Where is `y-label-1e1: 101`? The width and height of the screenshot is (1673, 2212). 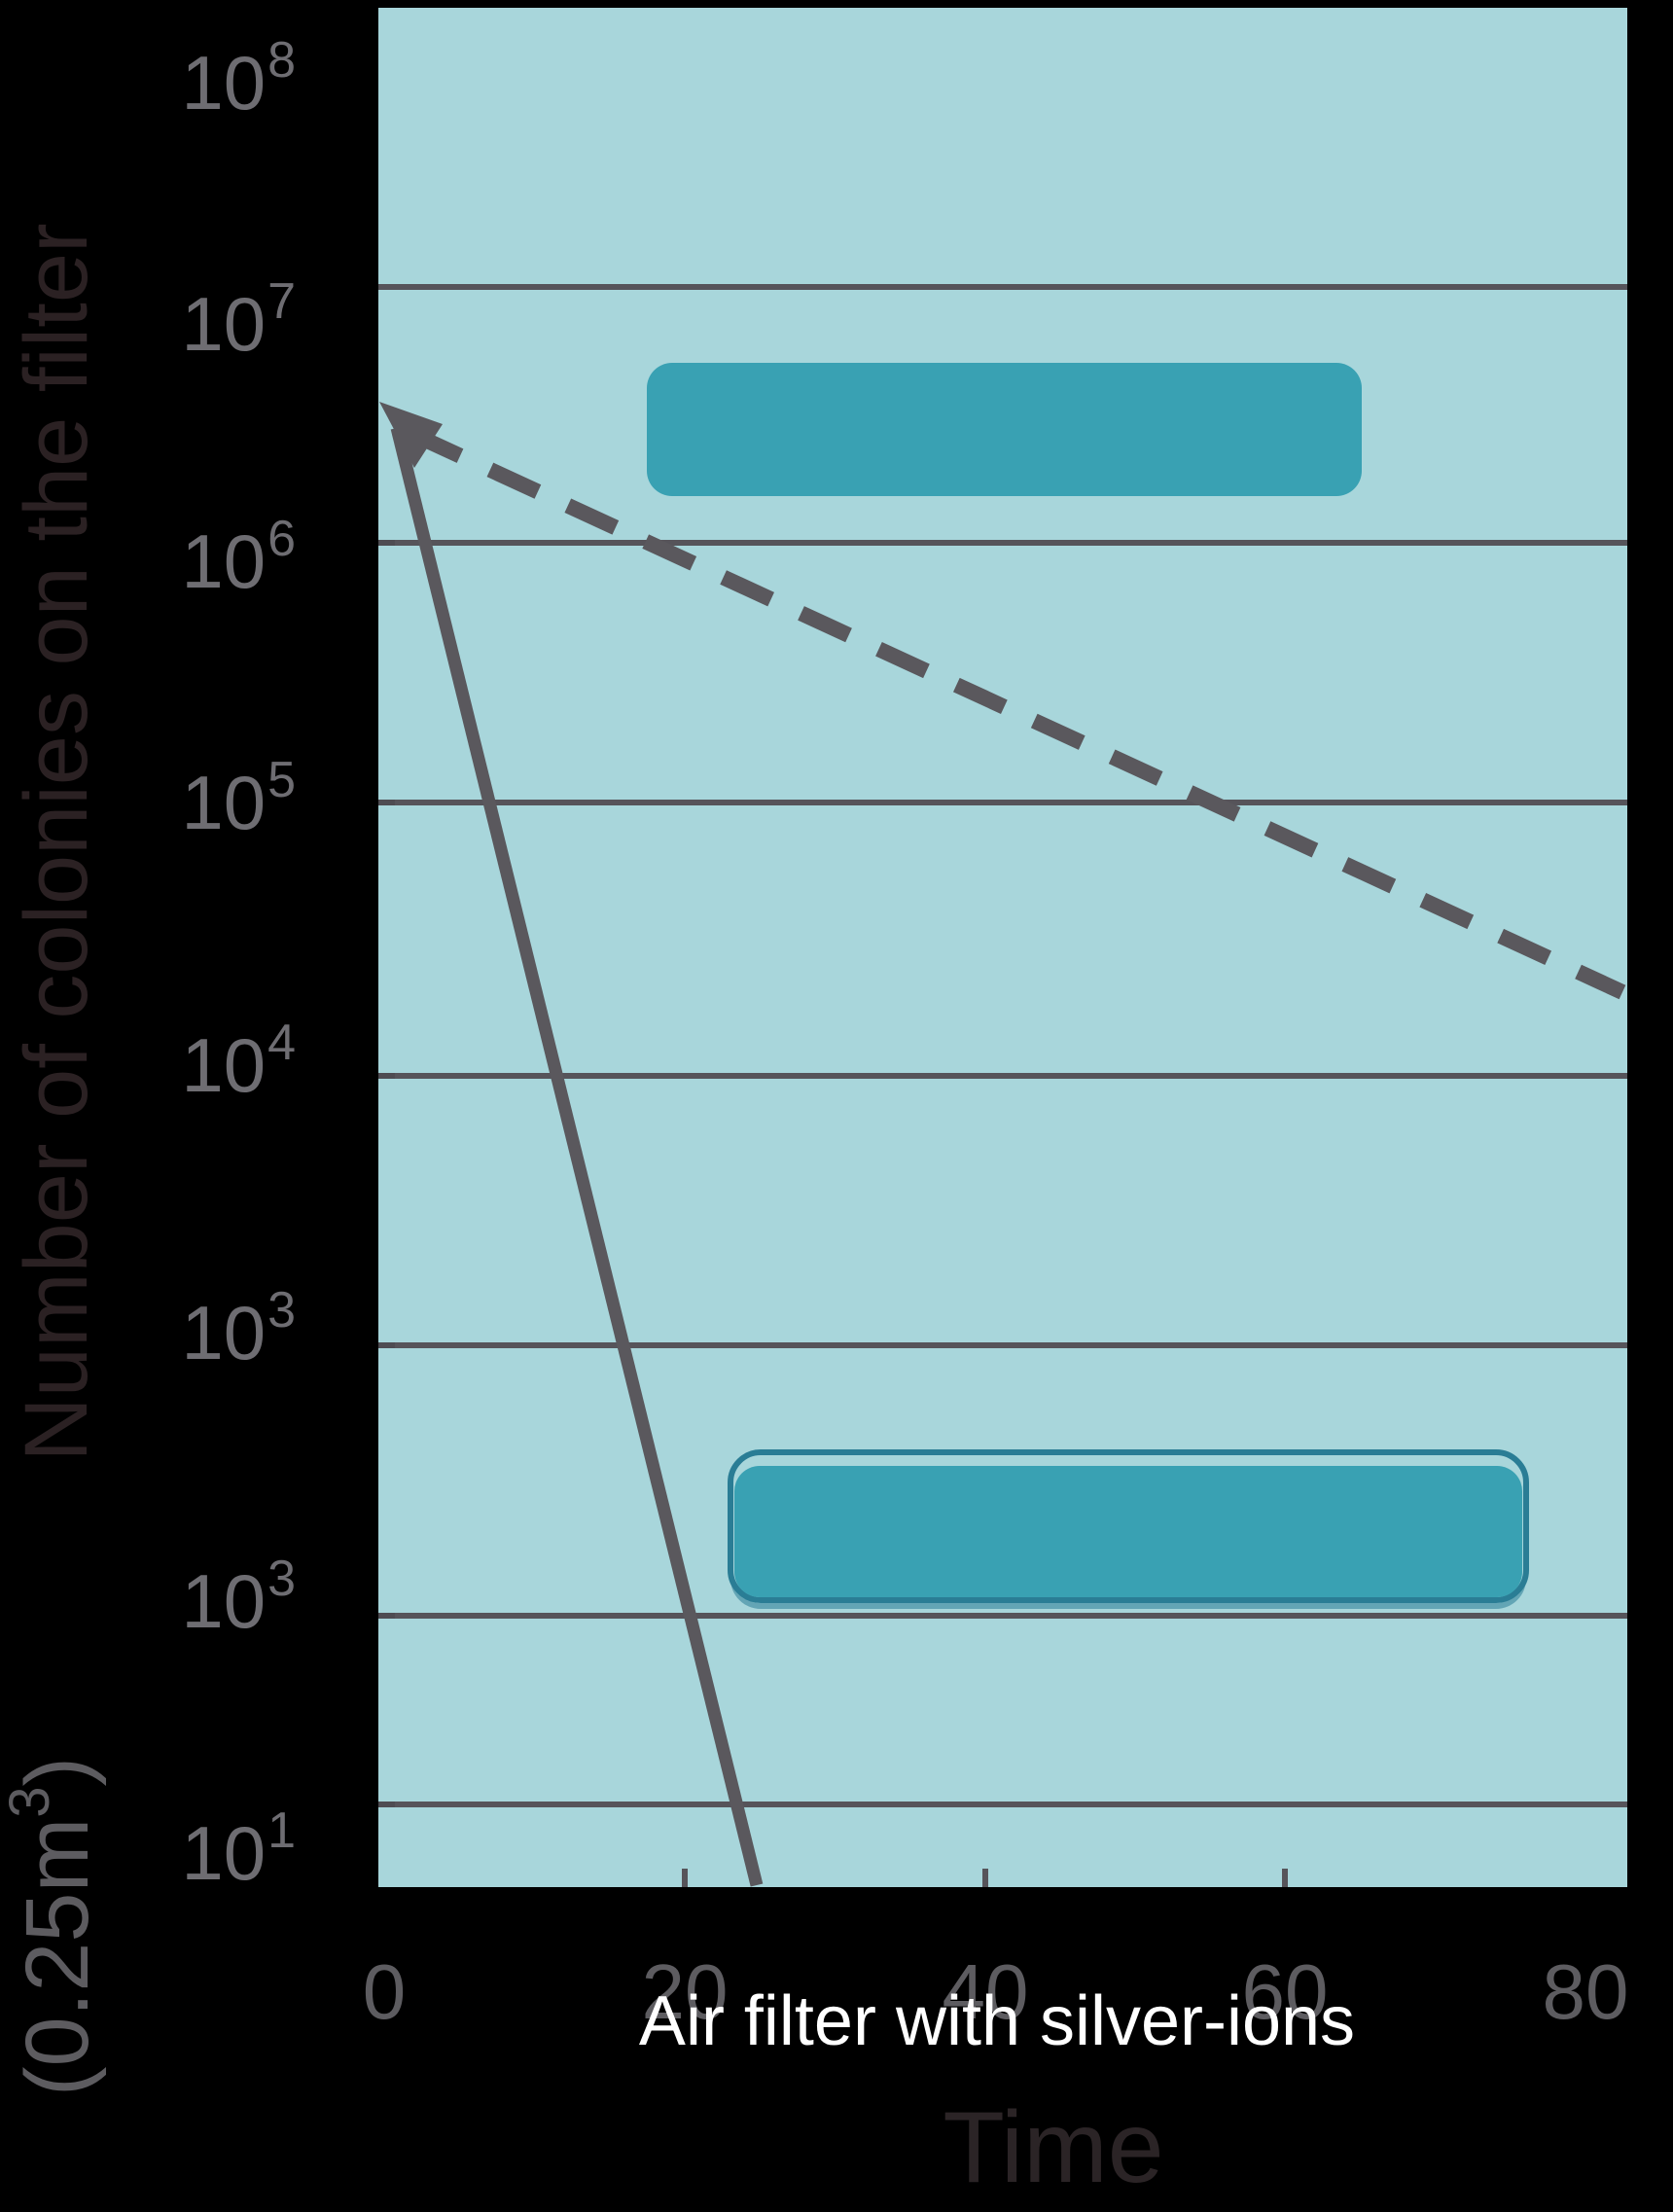 y-label-1e1: 101 is located at coordinates (238, 1849).